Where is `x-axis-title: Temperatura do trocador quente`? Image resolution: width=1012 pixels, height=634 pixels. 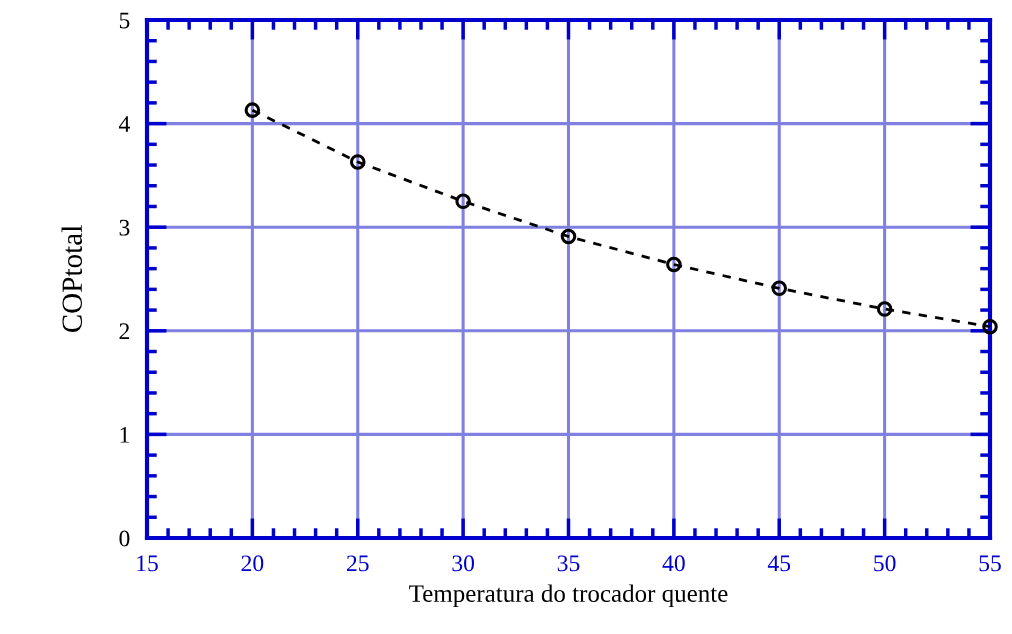 x-axis-title: Temperatura do trocador quente is located at coordinates (568, 596).